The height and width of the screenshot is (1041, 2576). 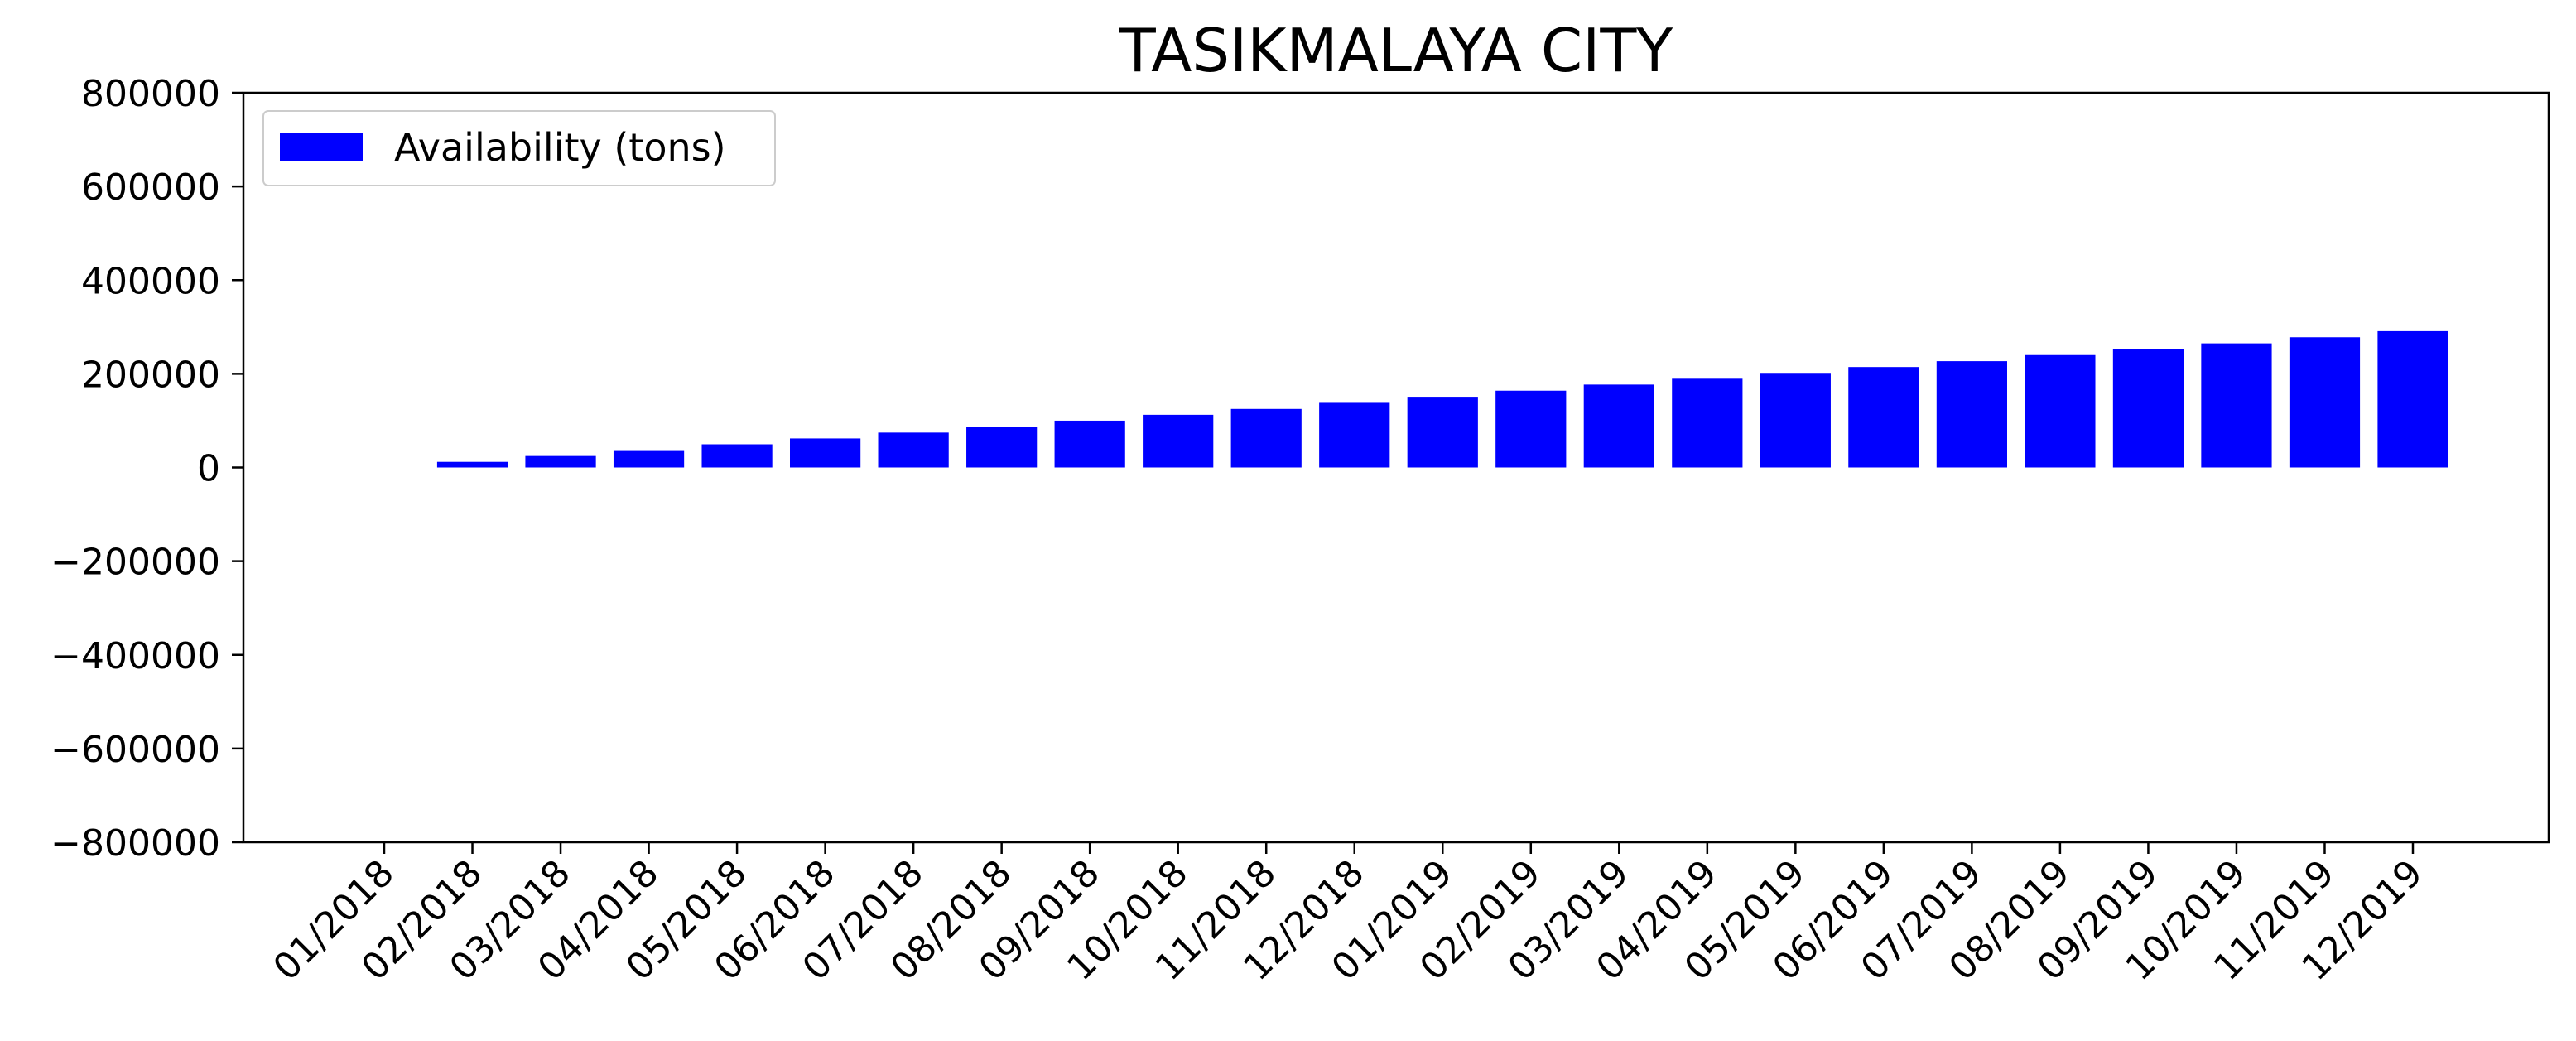 What do you see at coordinates (150, 187) in the screenshot?
I see `y-tick-label: 600000` at bounding box center [150, 187].